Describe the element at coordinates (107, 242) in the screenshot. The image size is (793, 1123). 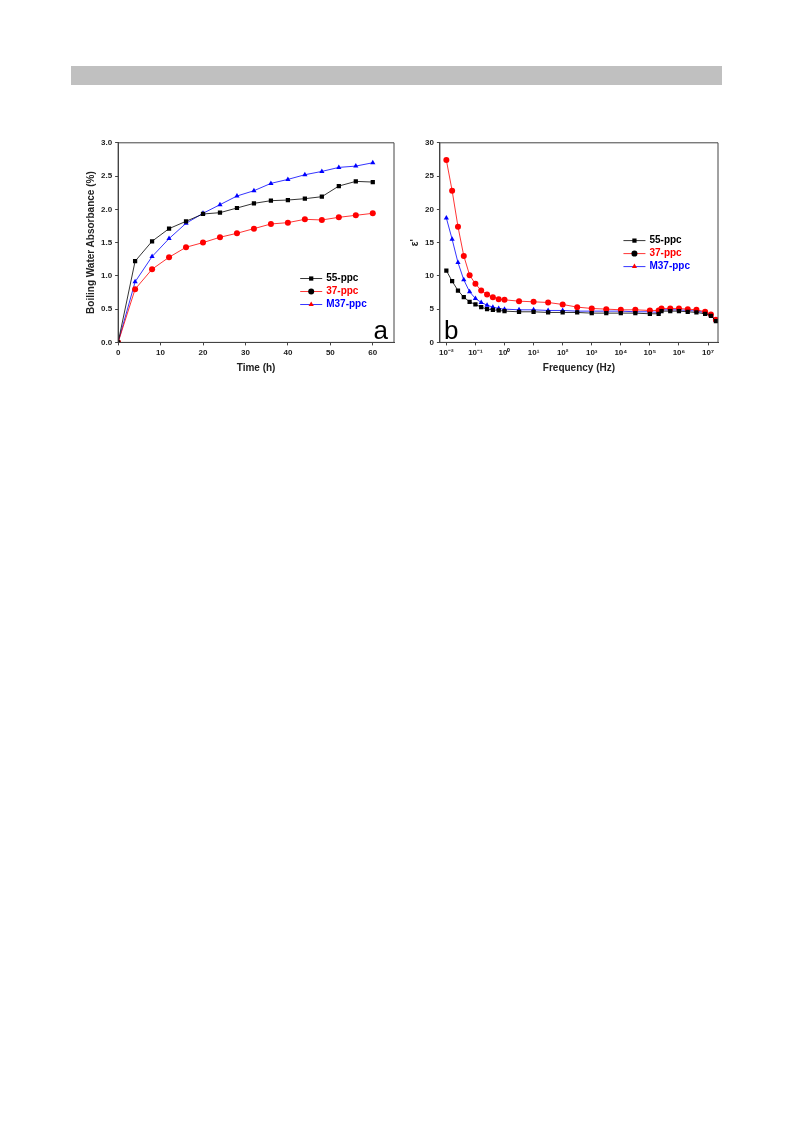
I see `y-tick-label: 1.5` at that location.